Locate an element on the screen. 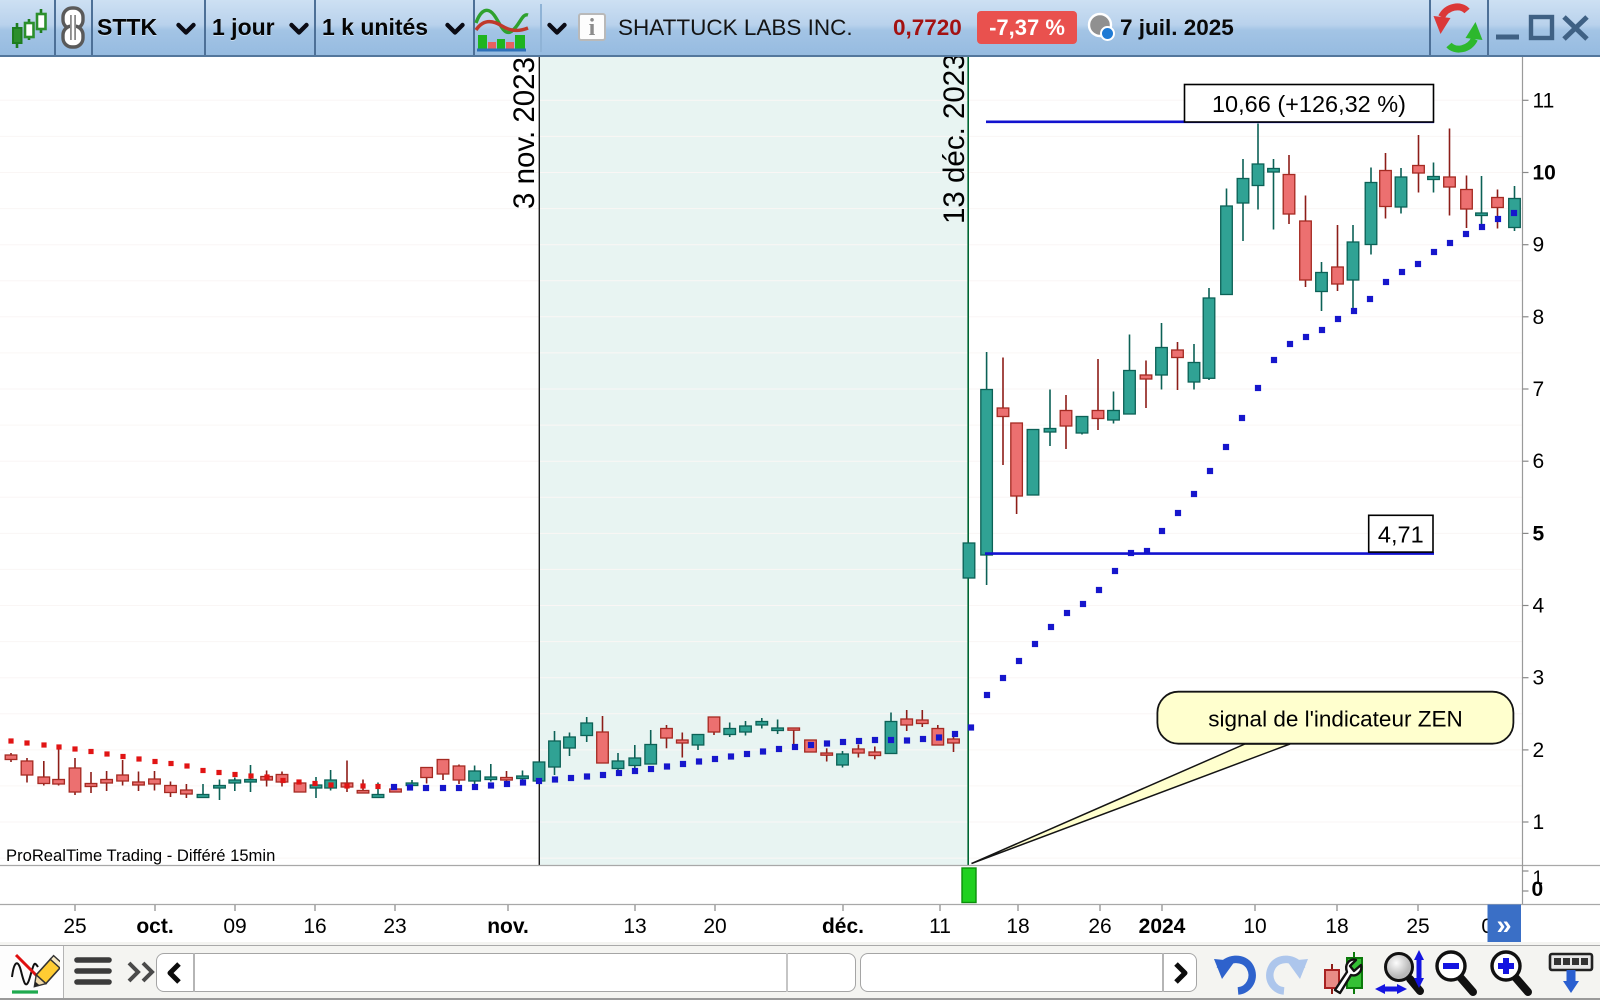 This screenshot has width=1600, height=1000. svg-text: 5 is located at coordinates (1539, 533).